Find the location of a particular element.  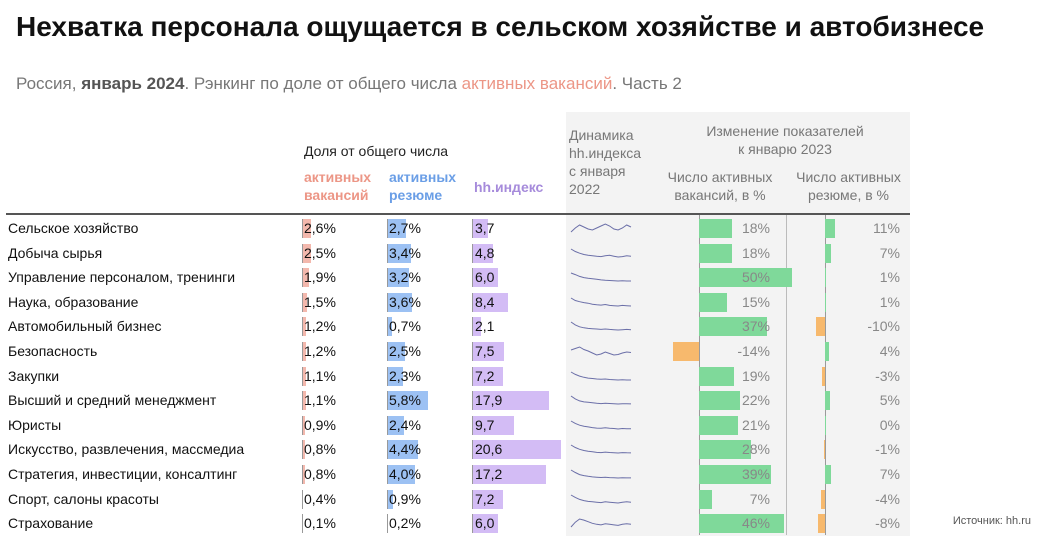

change-value-resumes: -10% is located at coordinates (883, 326).